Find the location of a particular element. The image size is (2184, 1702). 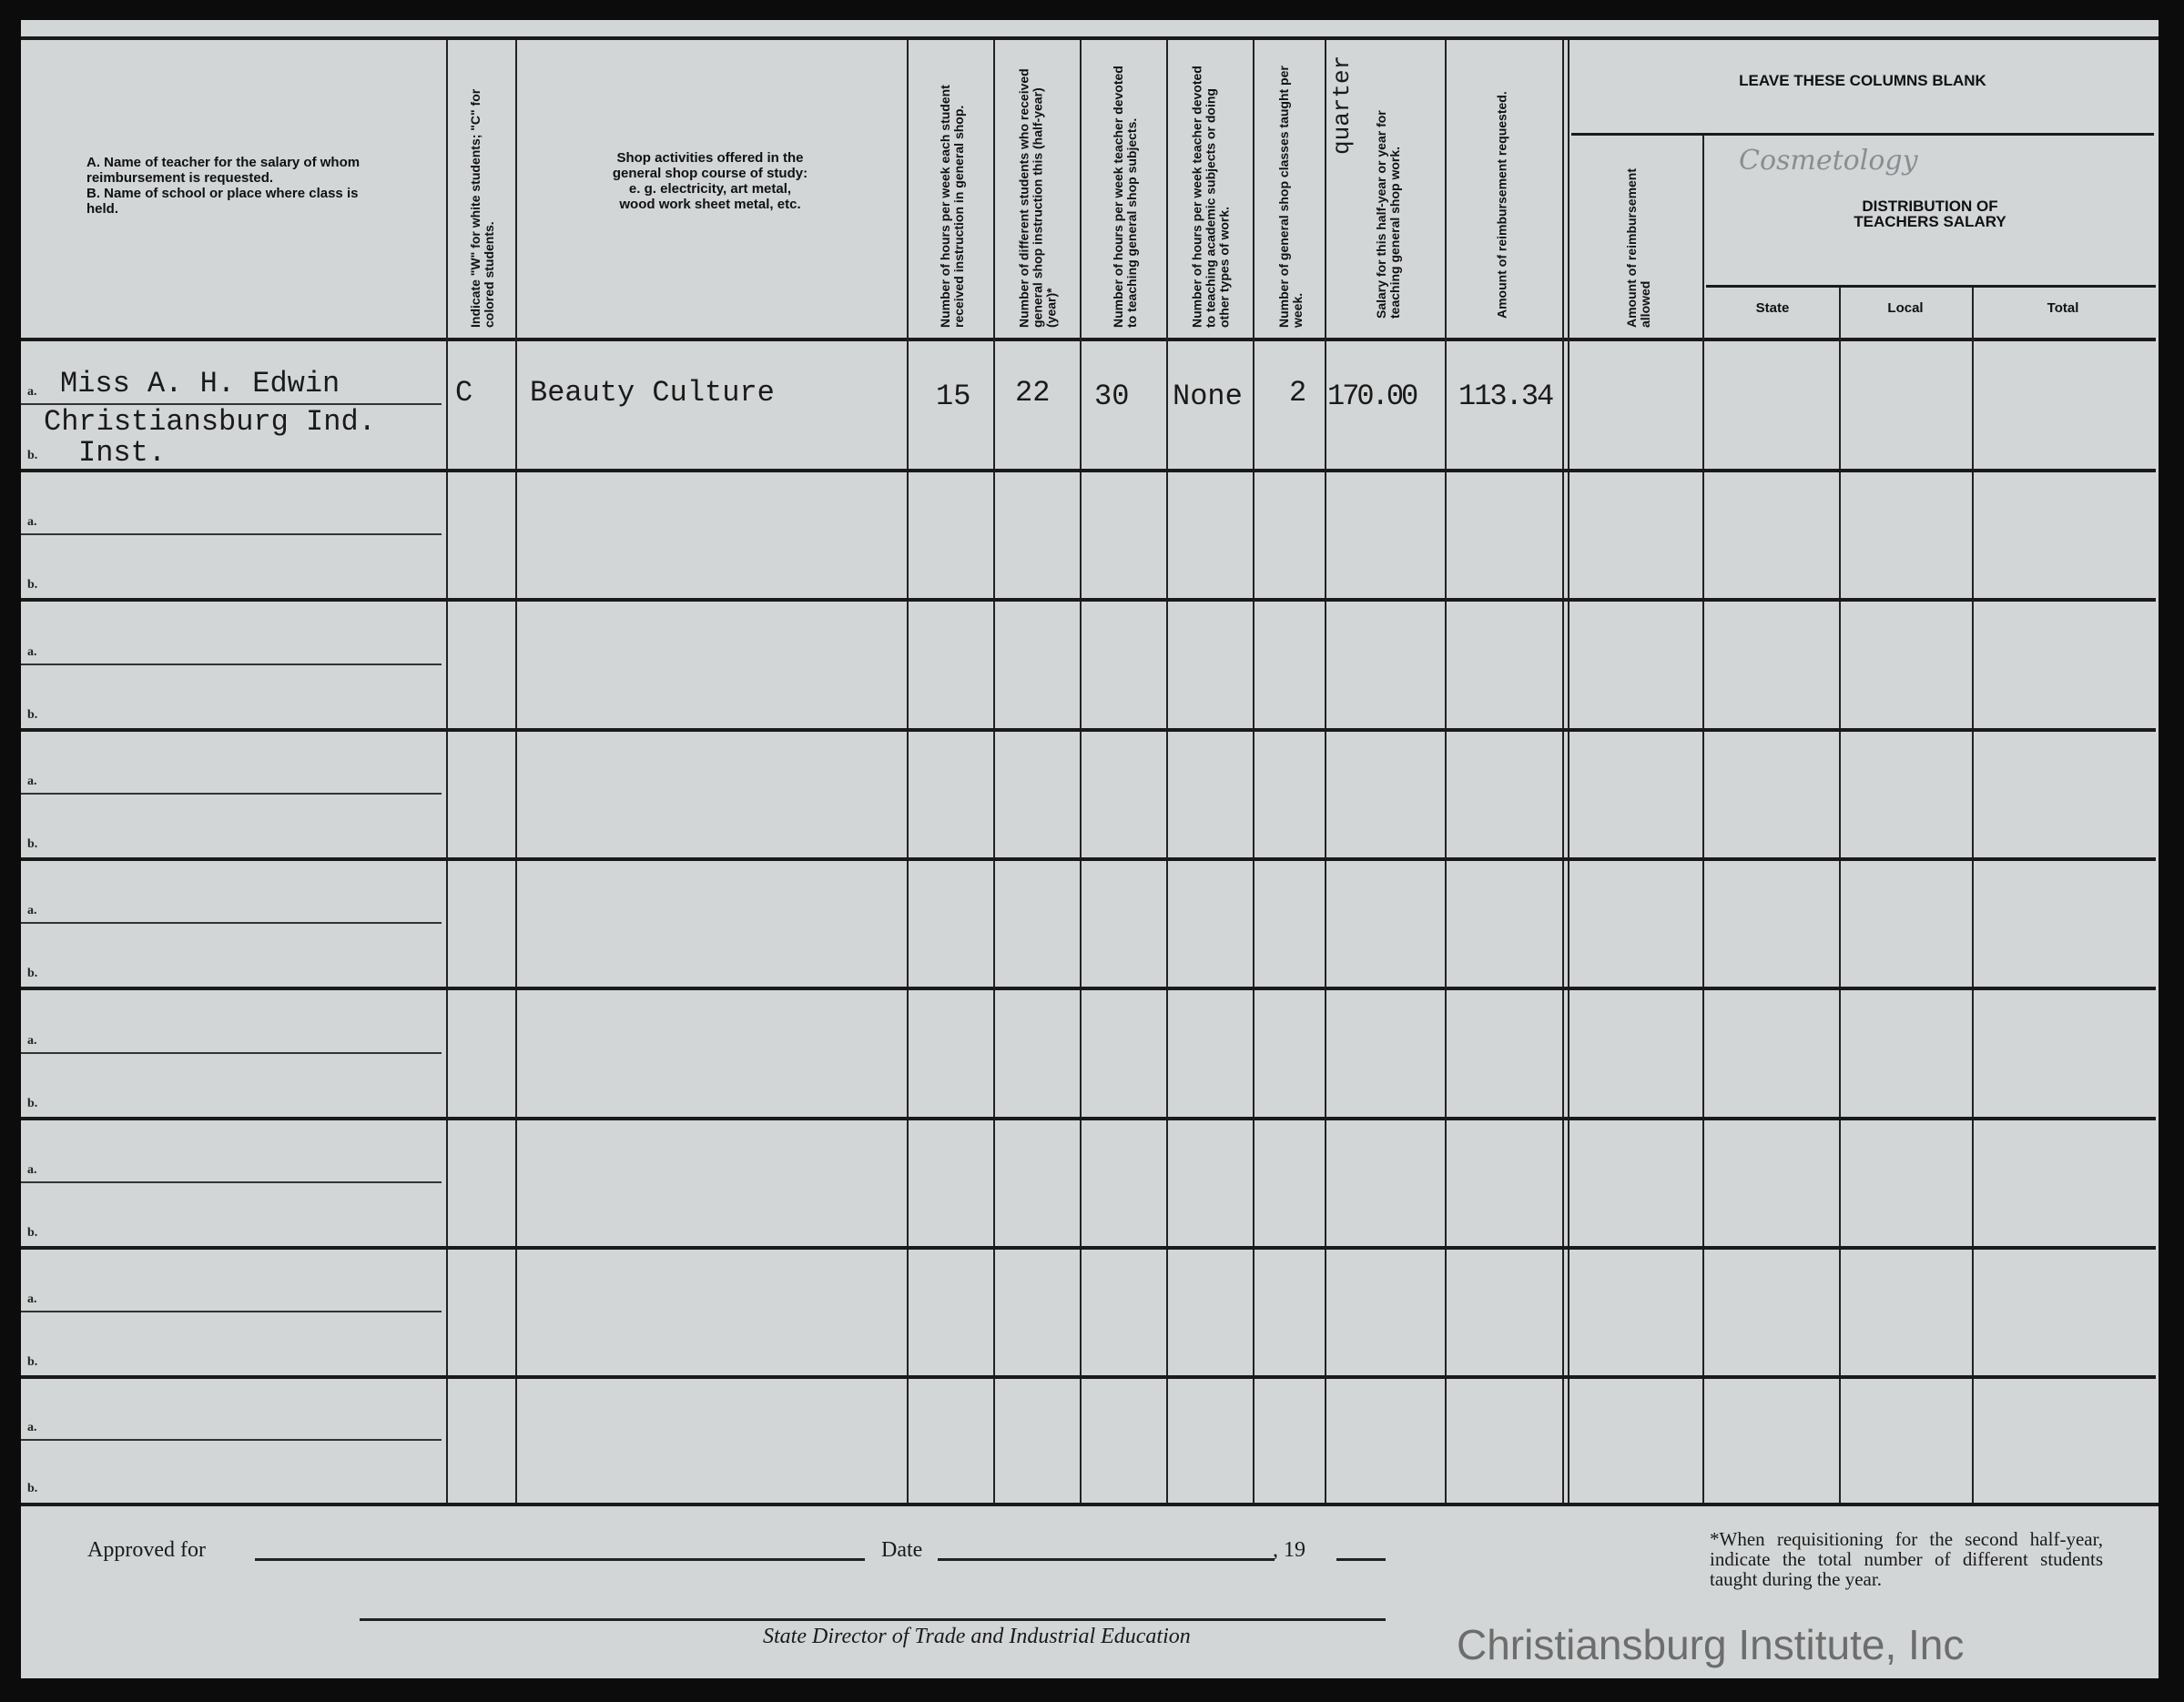

reimbursement-value: 113.34 is located at coordinates (1506, 396).